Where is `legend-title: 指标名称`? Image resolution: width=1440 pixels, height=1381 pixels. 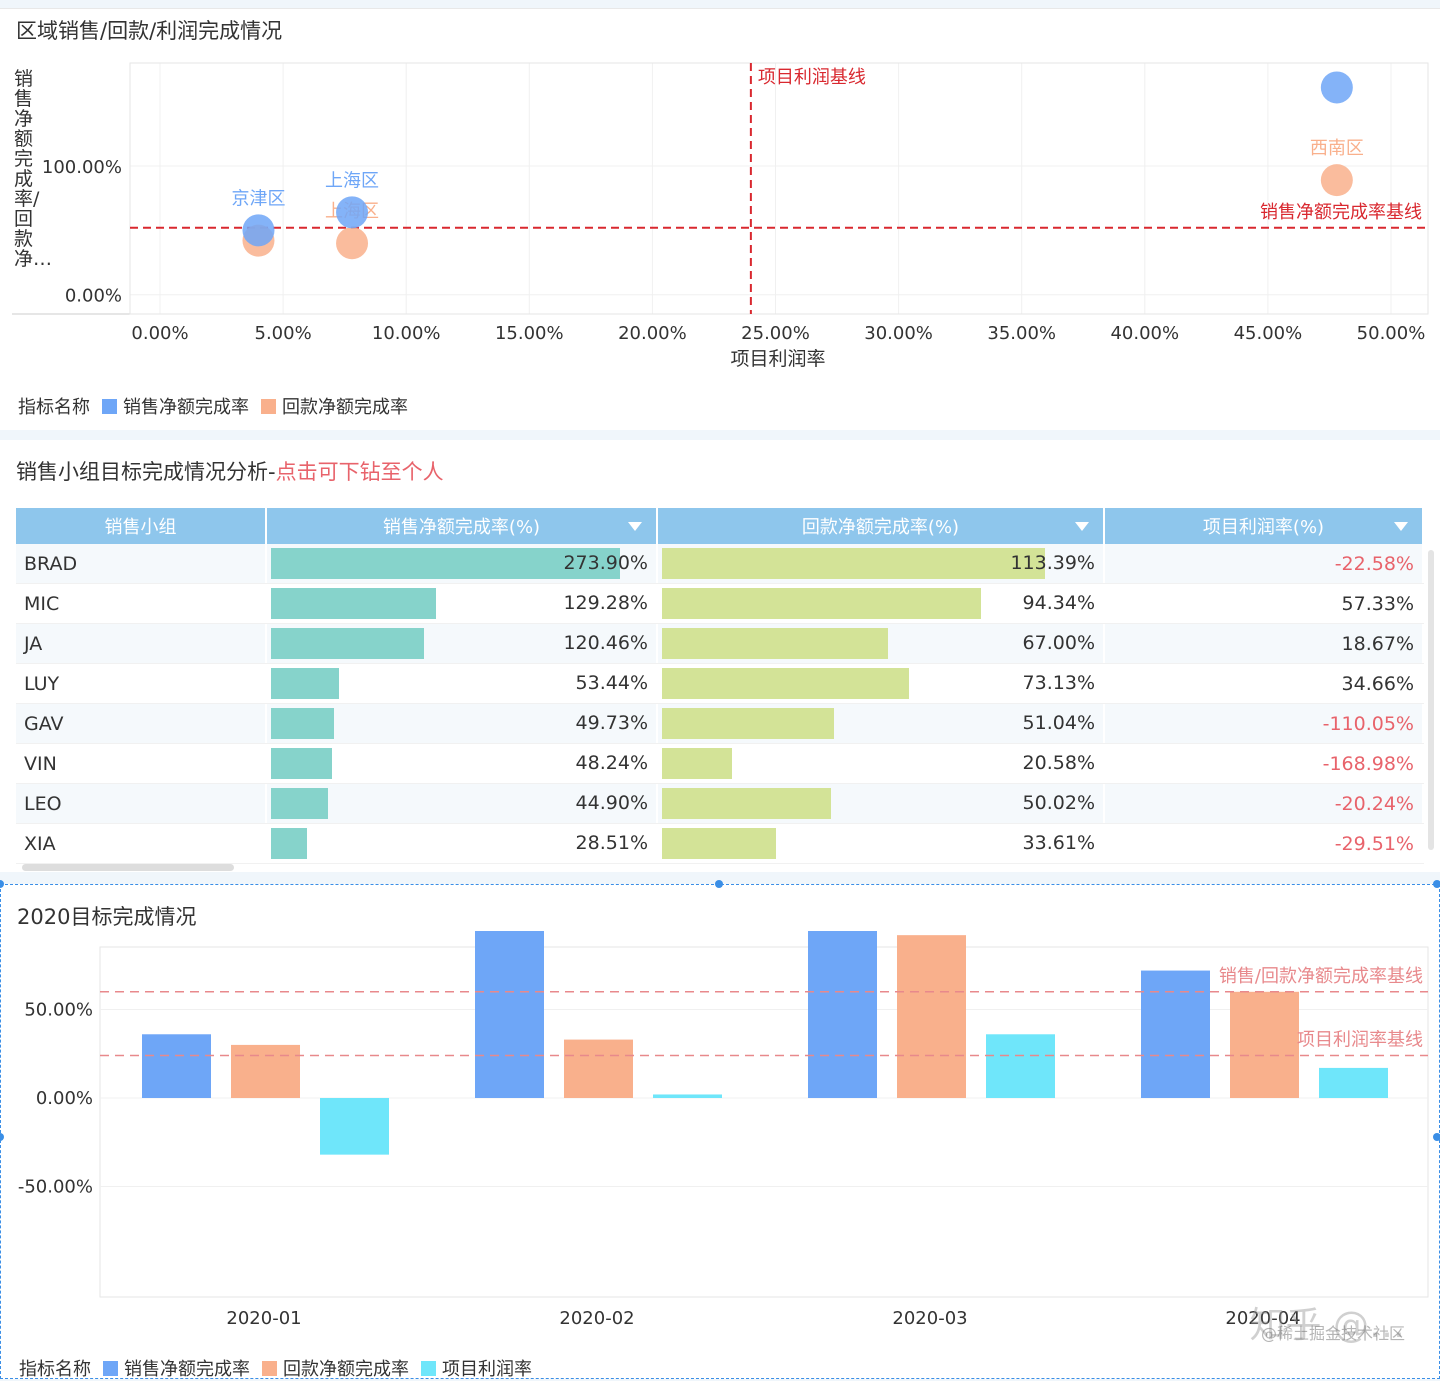 legend-title: 指标名称 is located at coordinates (55, 1369).